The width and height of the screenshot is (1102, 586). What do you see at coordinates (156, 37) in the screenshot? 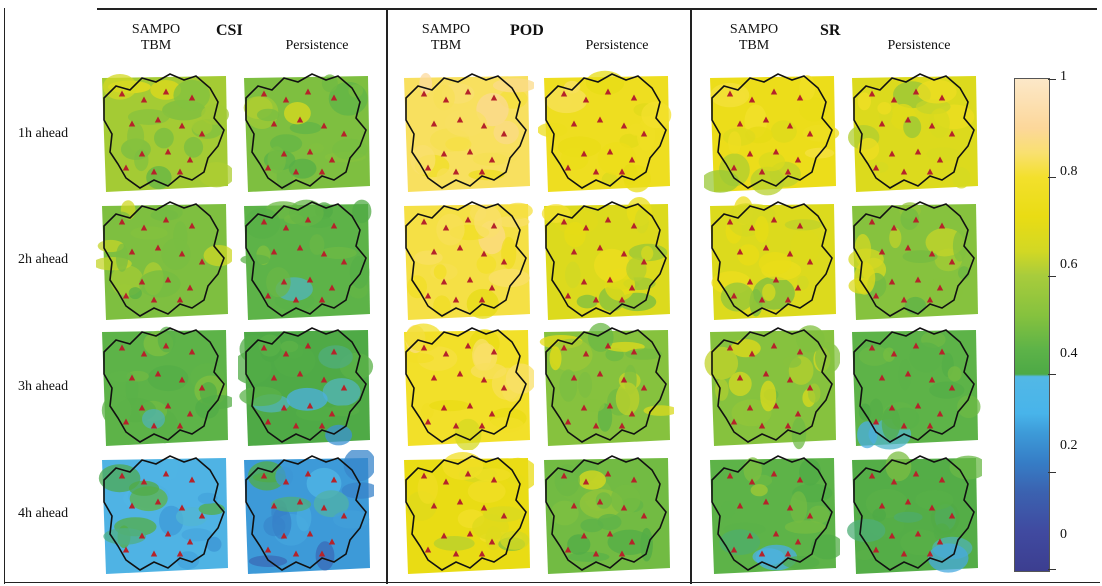
I see `csi-model-header: SAMPO TBM` at bounding box center [156, 37].